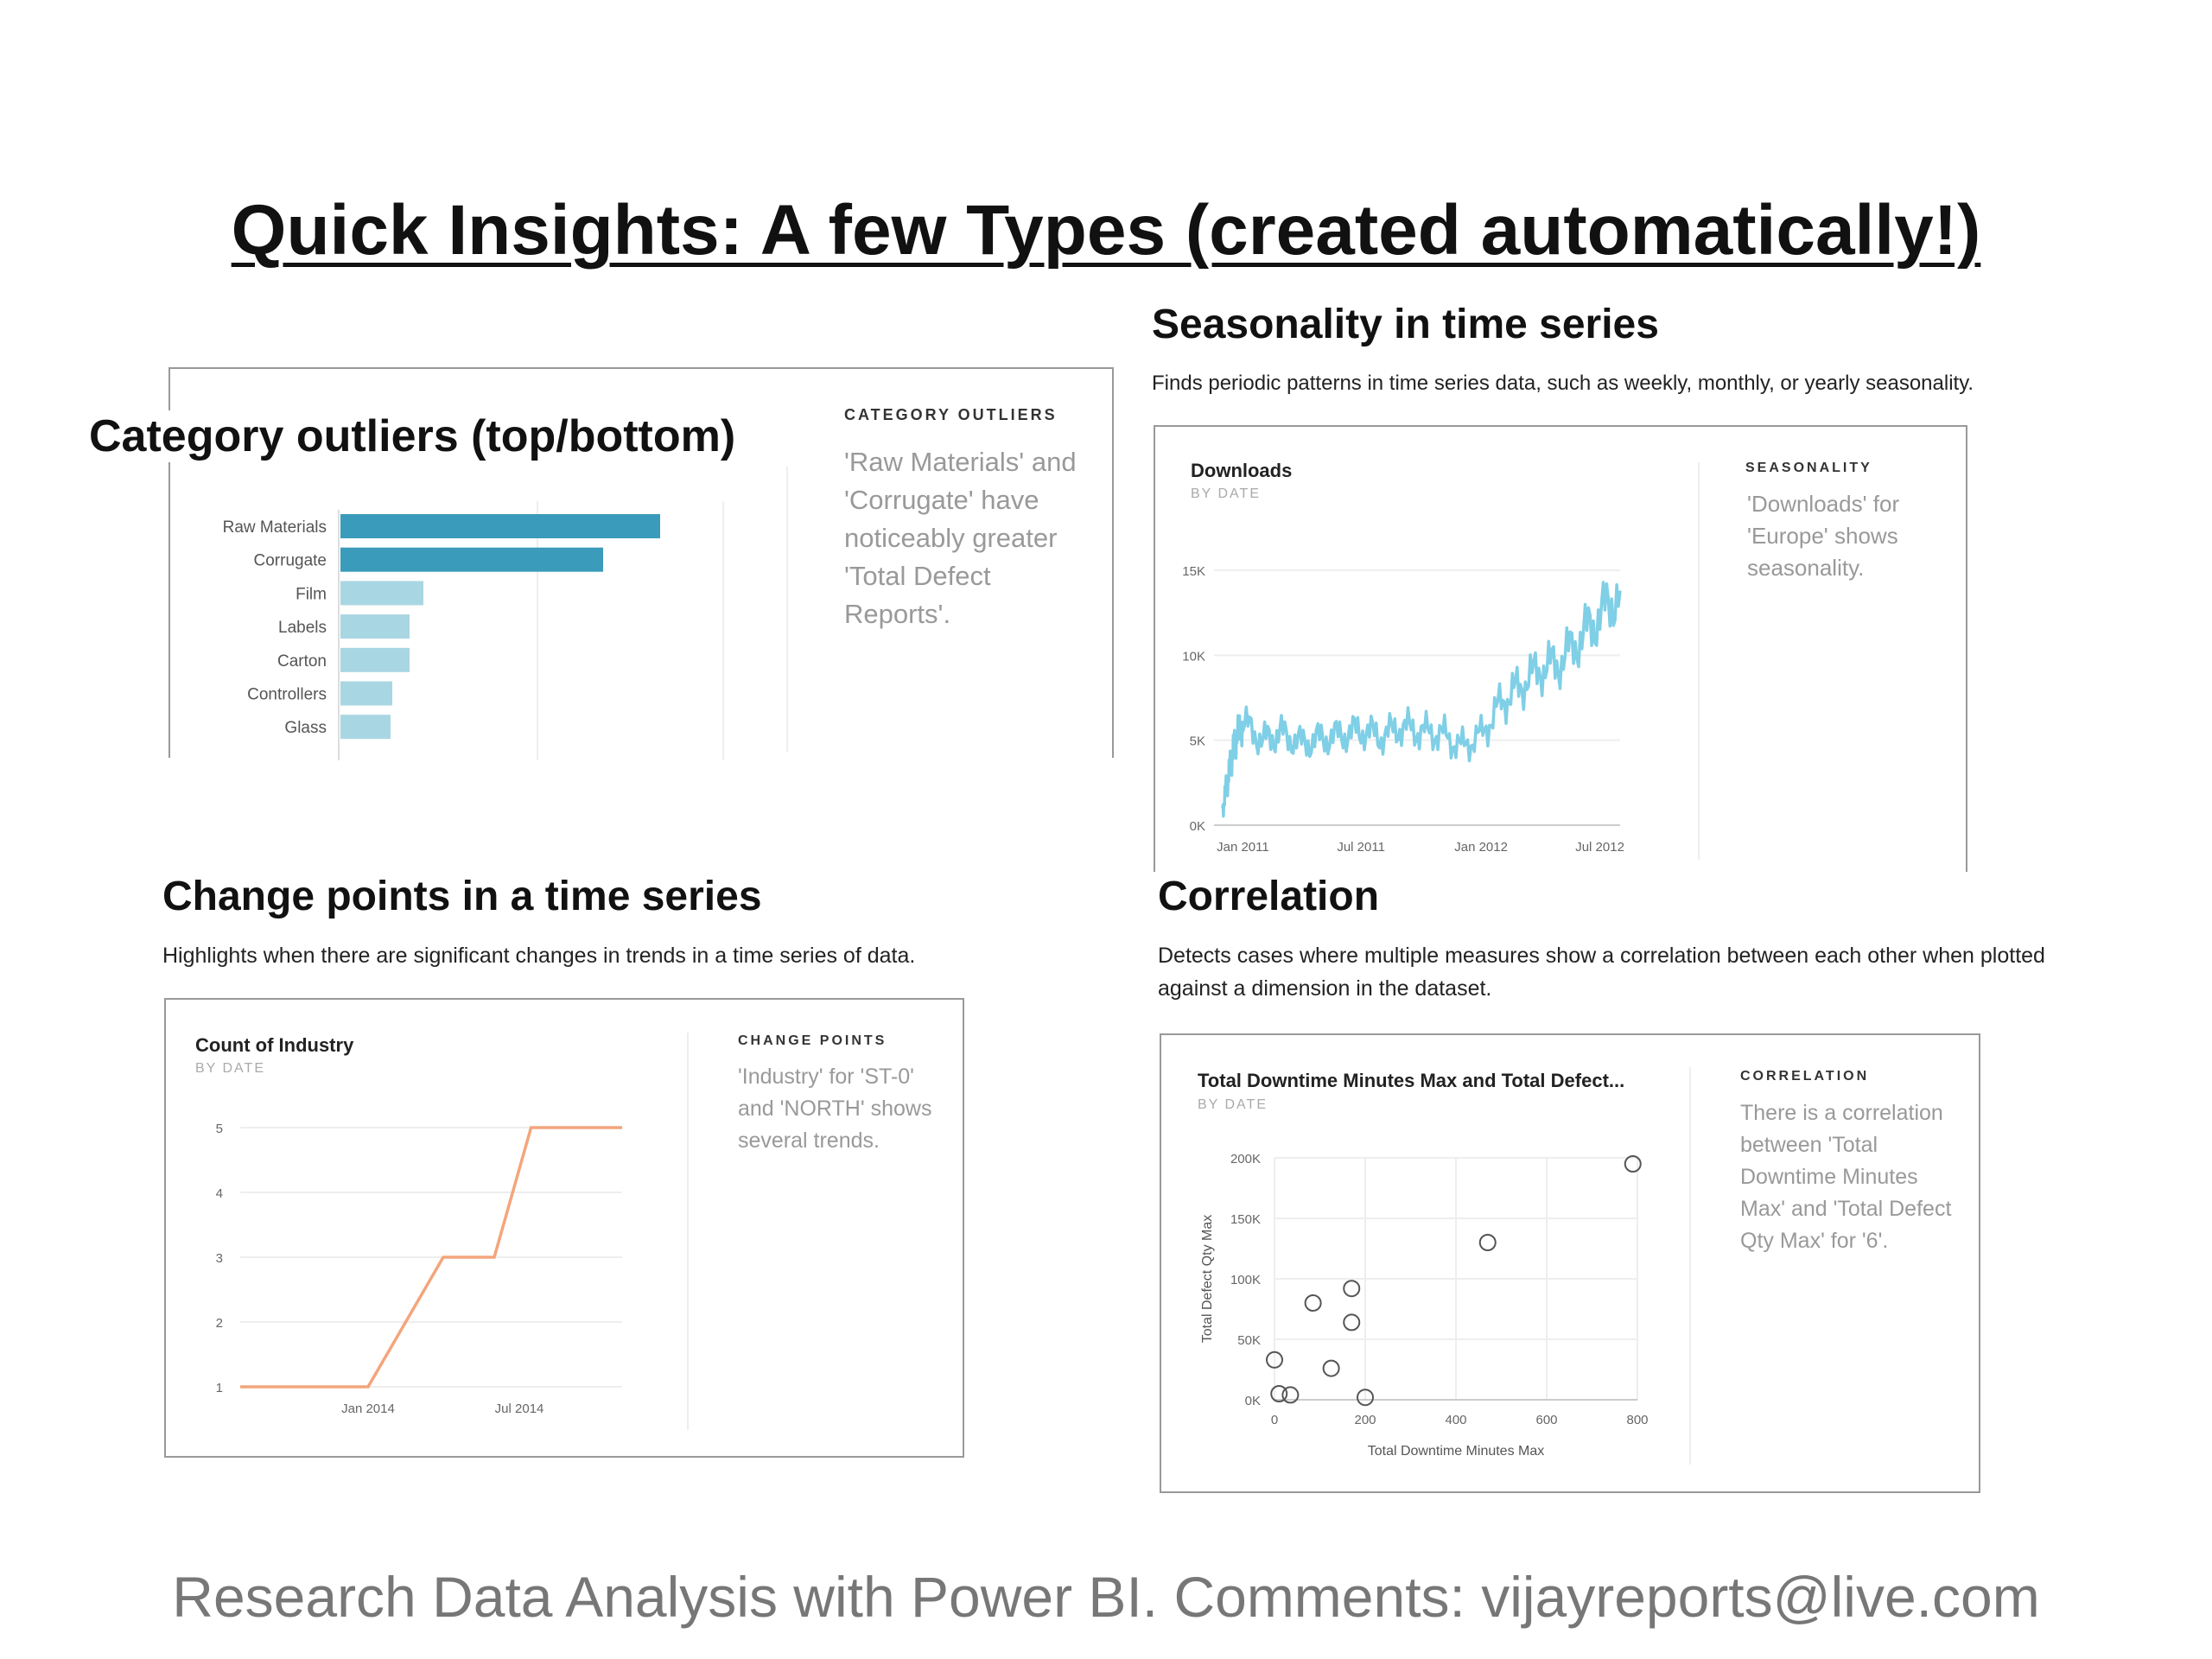  Describe the element at coordinates (1269, 897) in the screenshot. I see `correlation-title: Correlation` at that location.